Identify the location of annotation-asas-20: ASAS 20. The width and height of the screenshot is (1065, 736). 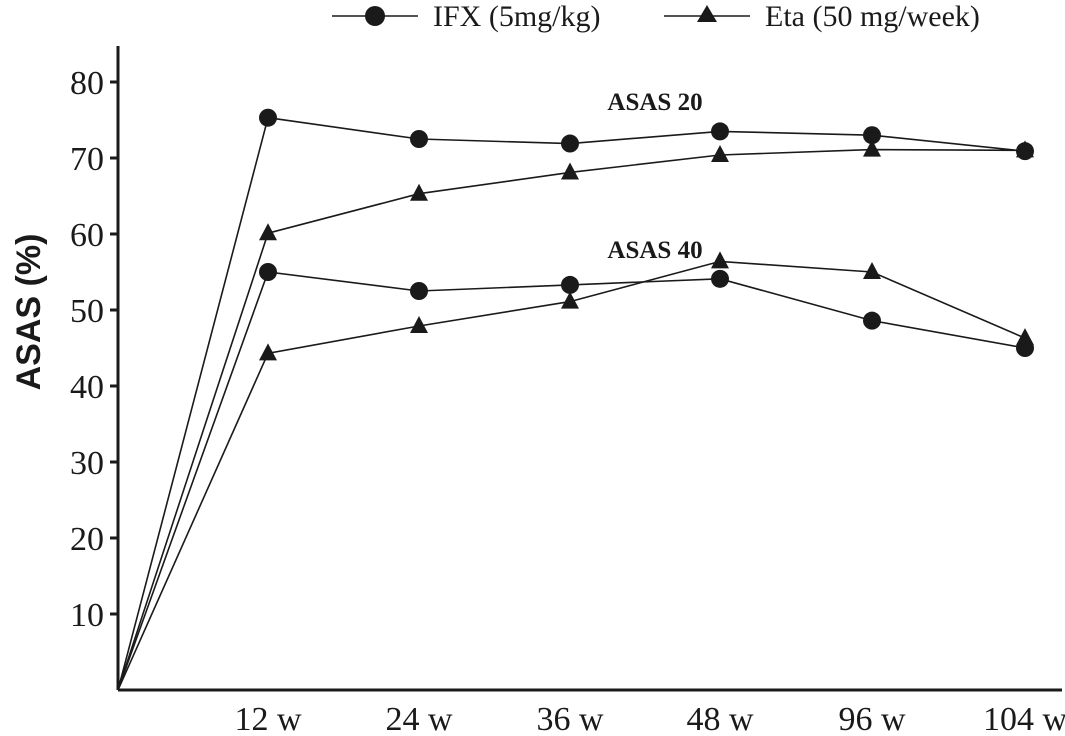
(654, 102).